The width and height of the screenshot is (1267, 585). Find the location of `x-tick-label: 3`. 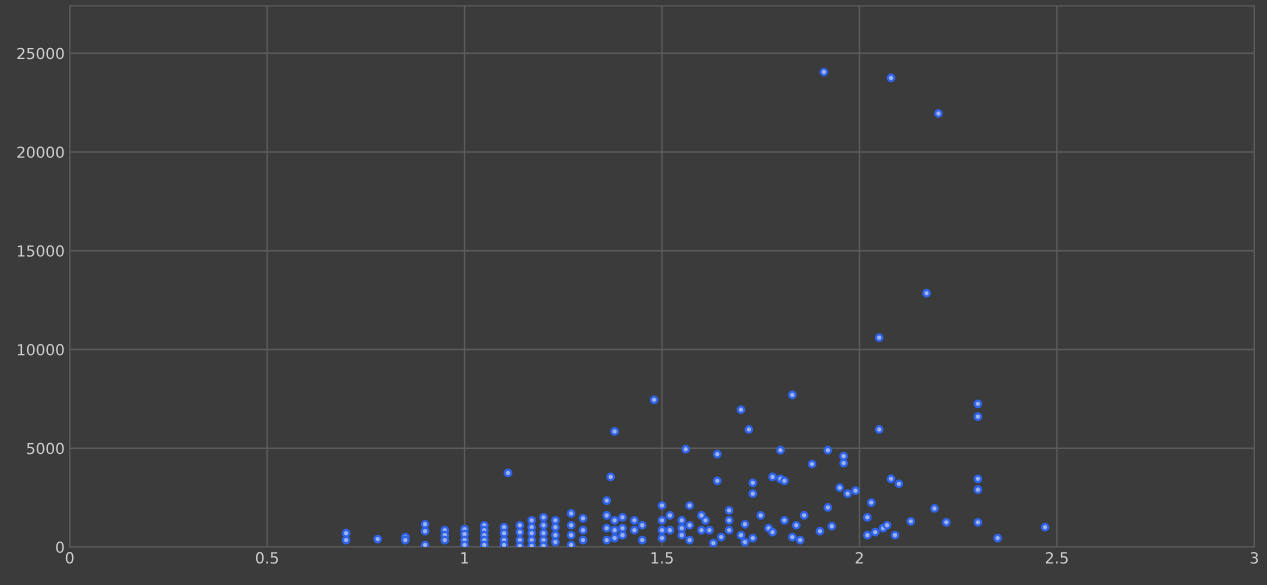

x-tick-label: 3 is located at coordinates (1254, 558).